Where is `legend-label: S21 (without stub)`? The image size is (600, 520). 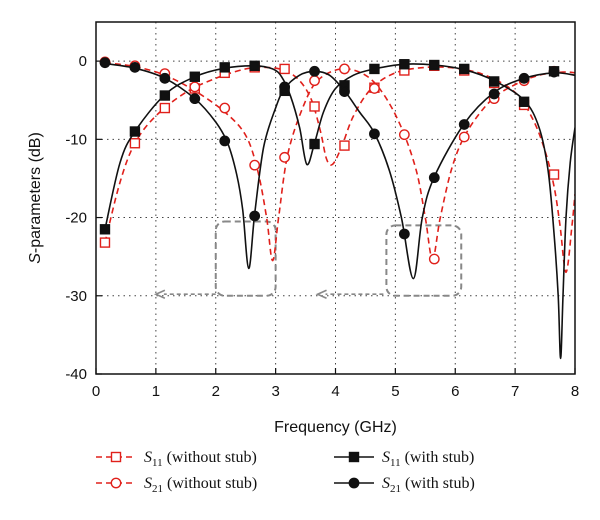 legend-label: S21 (without stub) is located at coordinates (200, 485).